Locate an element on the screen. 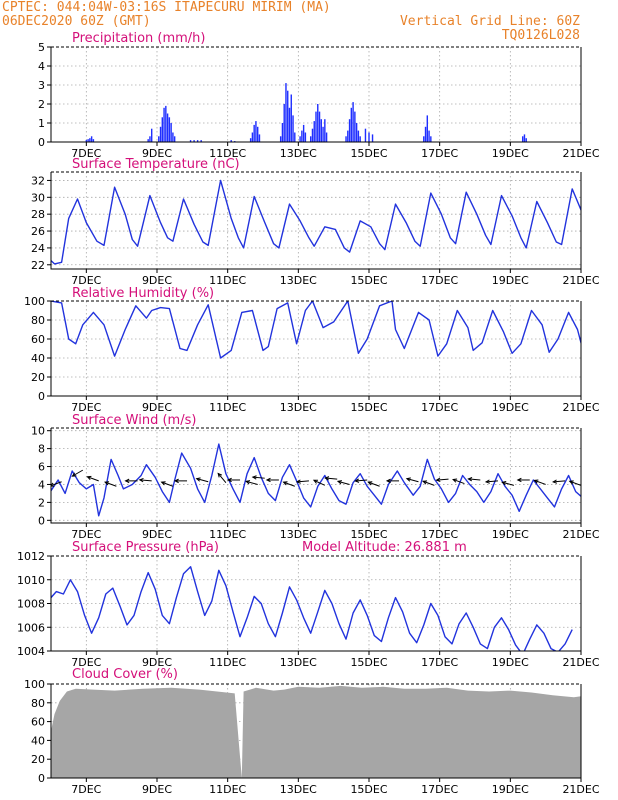 The image size is (618, 800). cloud-xtick-label: 11DEC is located at coordinates (227, 789).